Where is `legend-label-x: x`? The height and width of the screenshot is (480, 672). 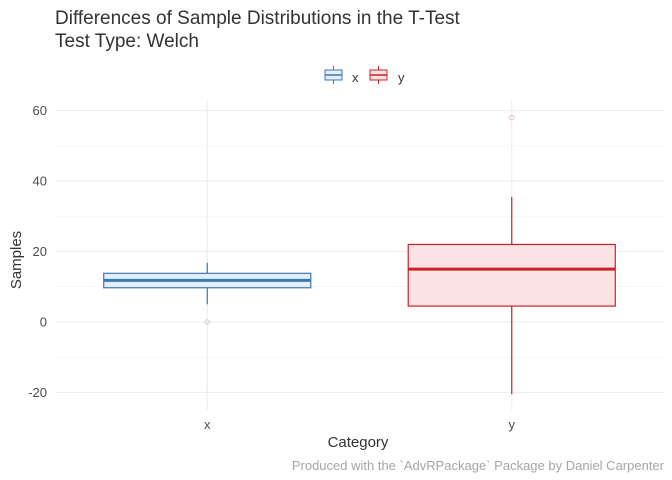
legend-label-x: x is located at coordinates (355, 77).